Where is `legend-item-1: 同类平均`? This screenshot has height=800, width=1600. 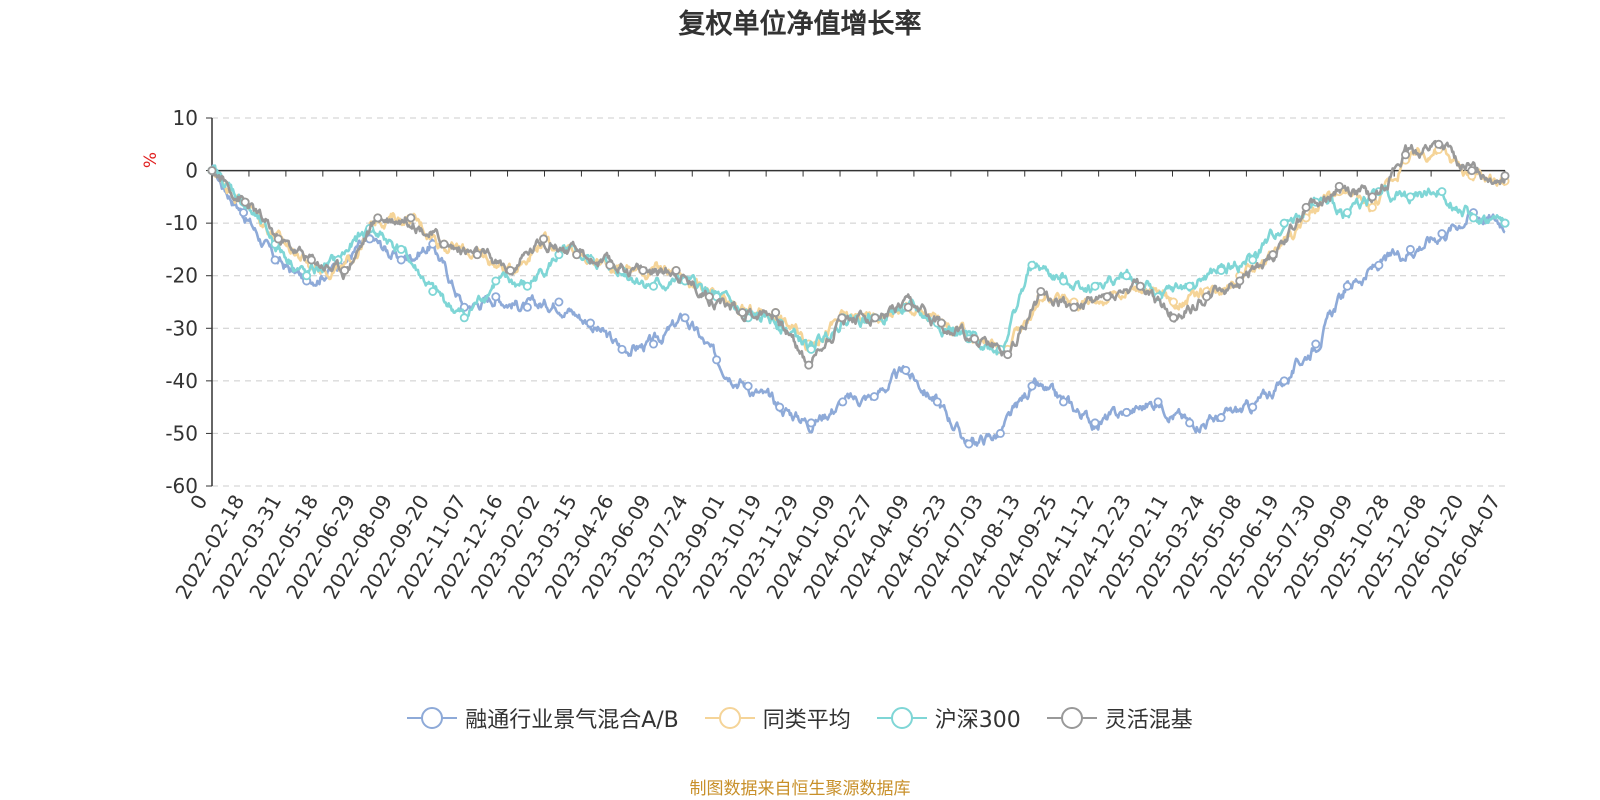
legend-item-1: 同类平均 is located at coordinates (777, 718).